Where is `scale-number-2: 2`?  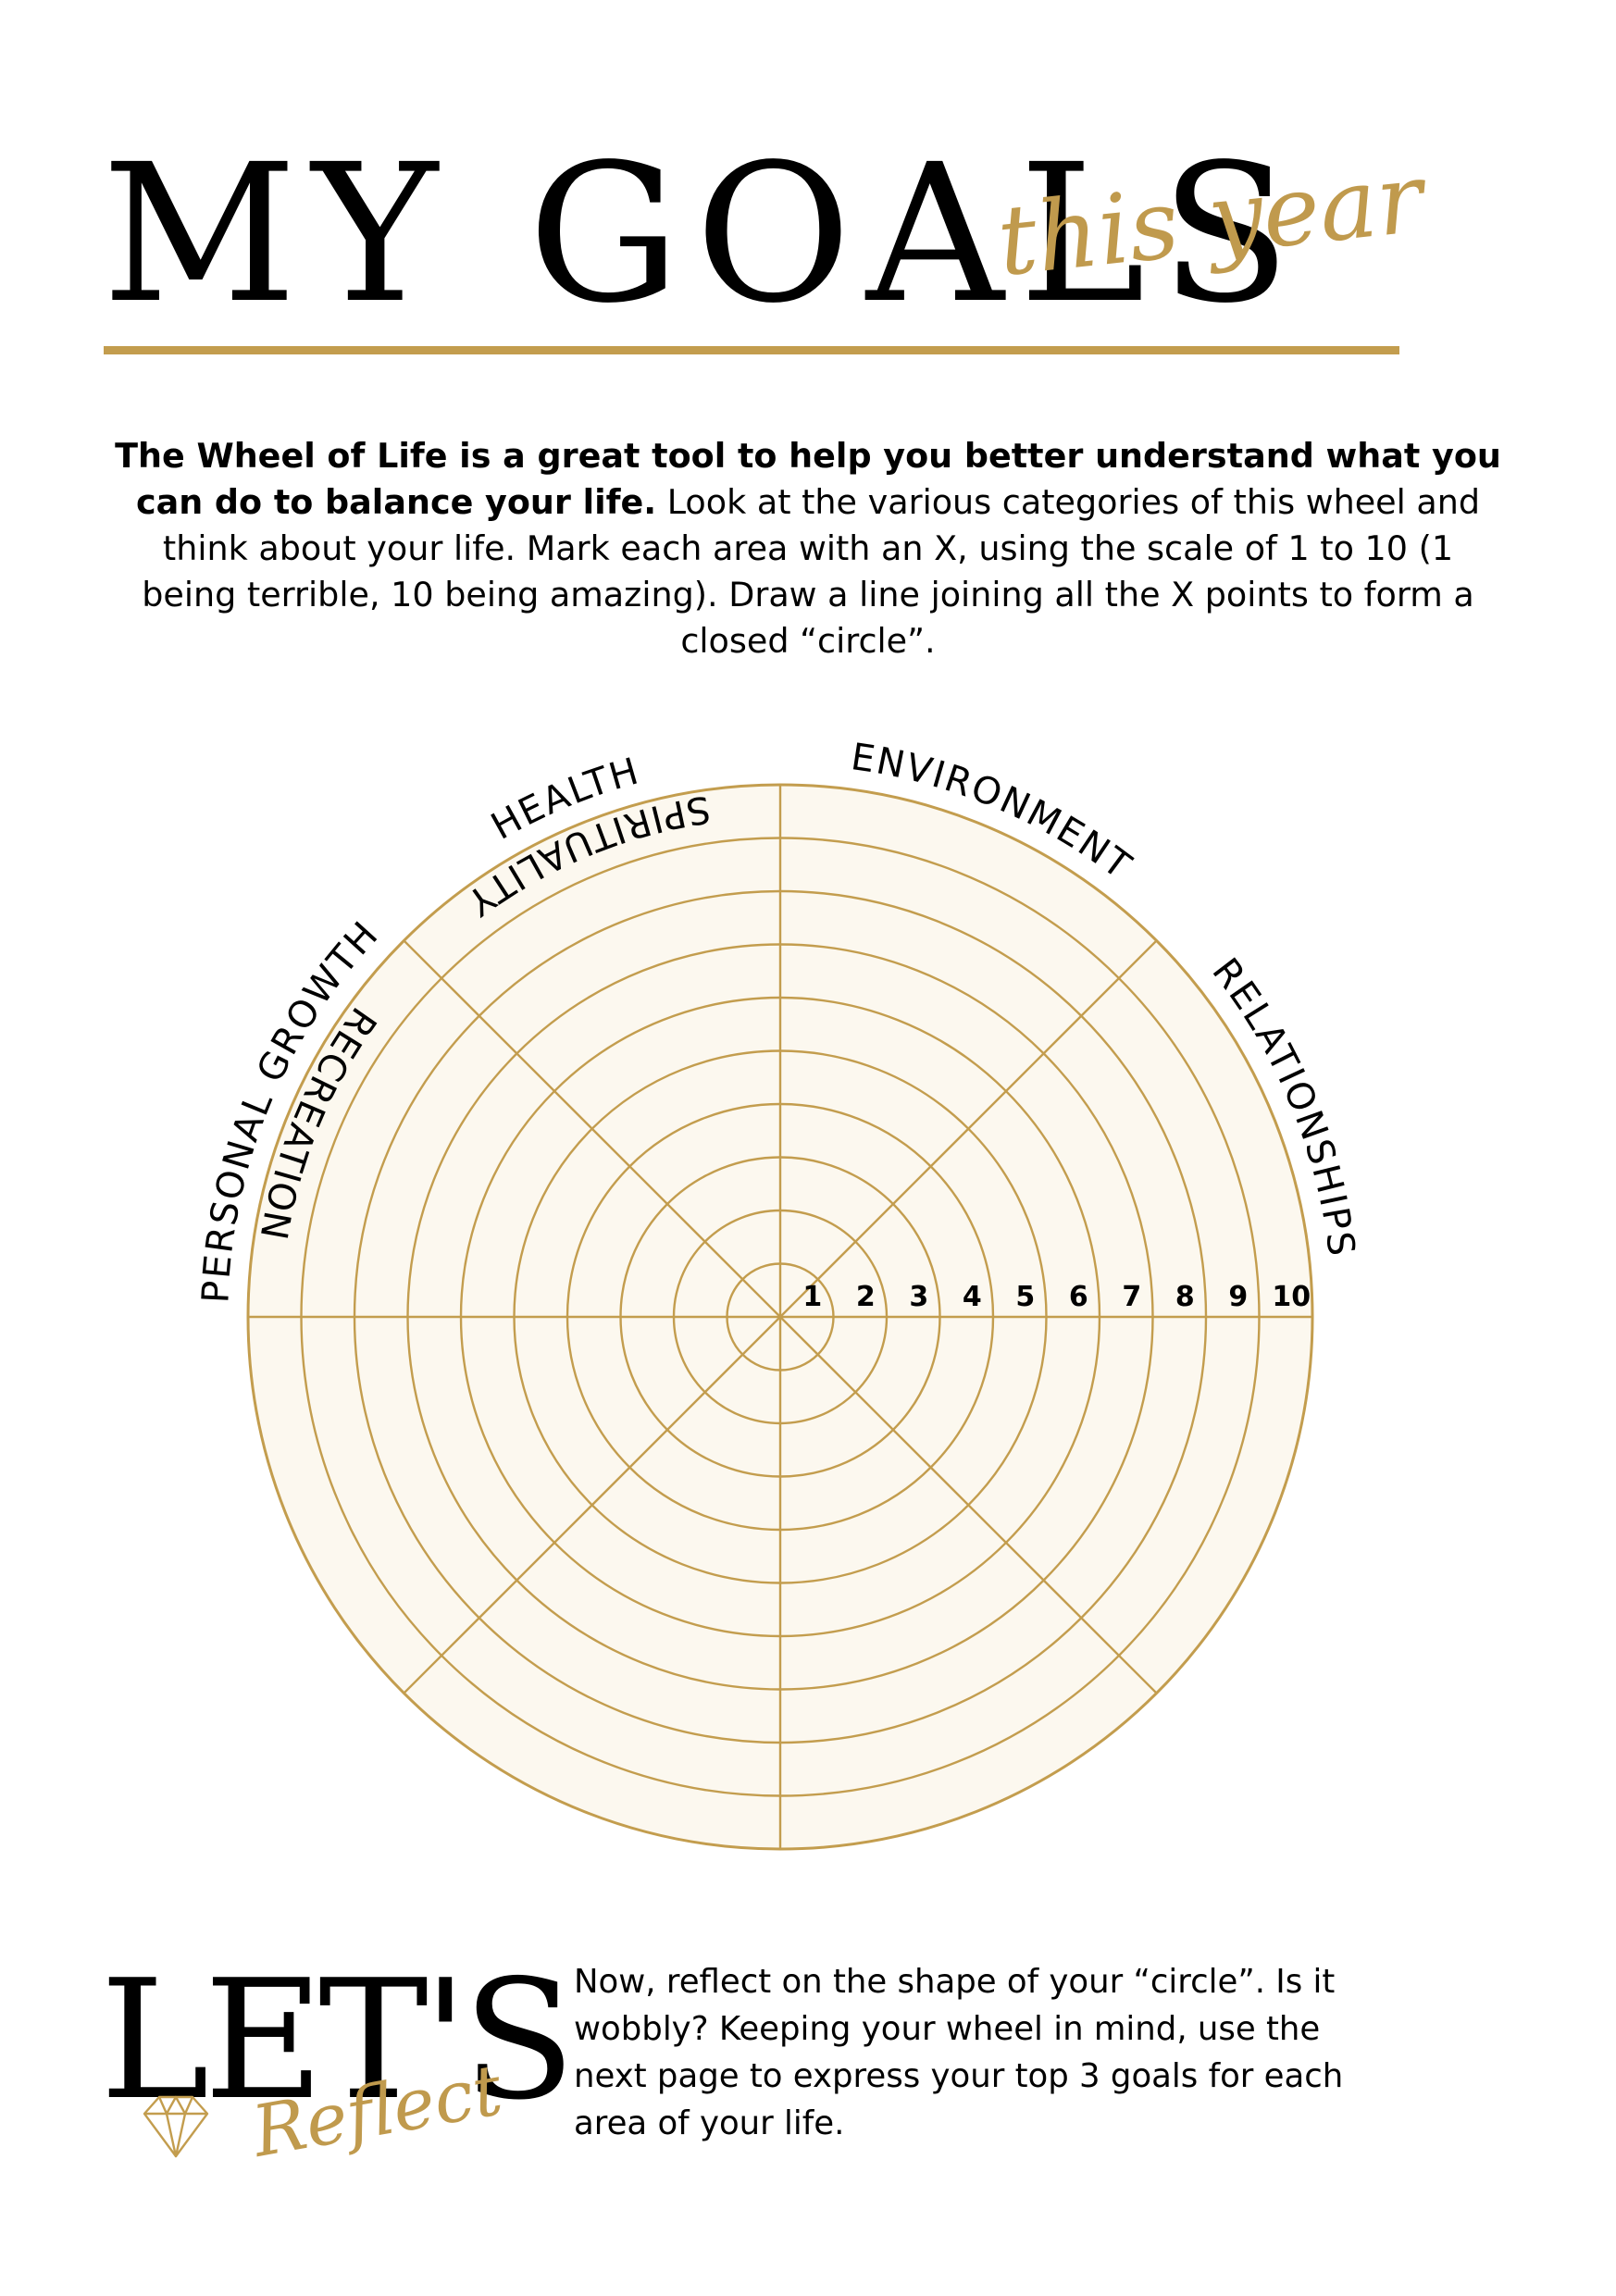
scale-number-2: 2 is located at coordinates (866, 1297).